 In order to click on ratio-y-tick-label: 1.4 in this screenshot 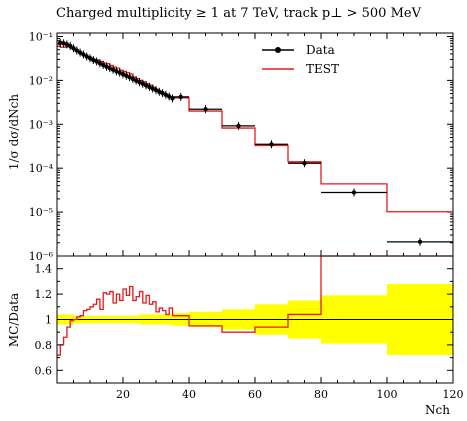, I will do `click(44, 269)`.